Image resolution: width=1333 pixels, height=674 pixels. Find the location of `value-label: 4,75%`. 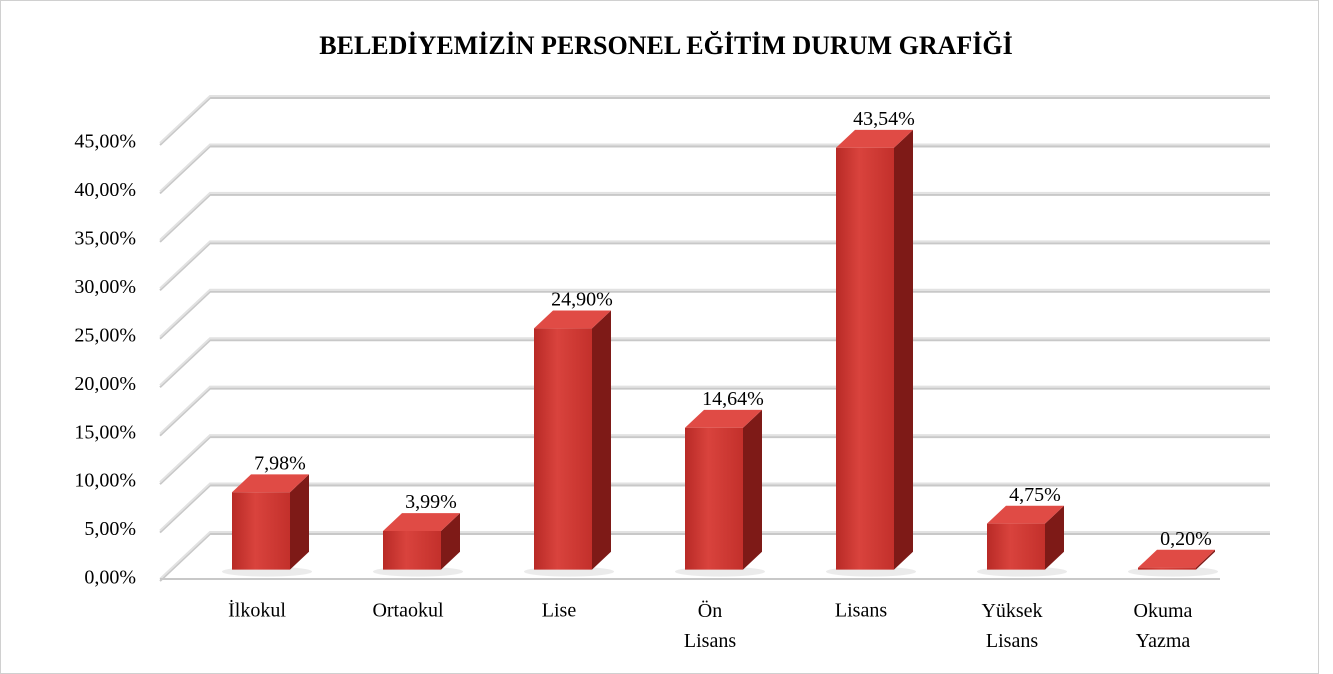

value-label: 4,75% is located at coordinates (1035, 495).